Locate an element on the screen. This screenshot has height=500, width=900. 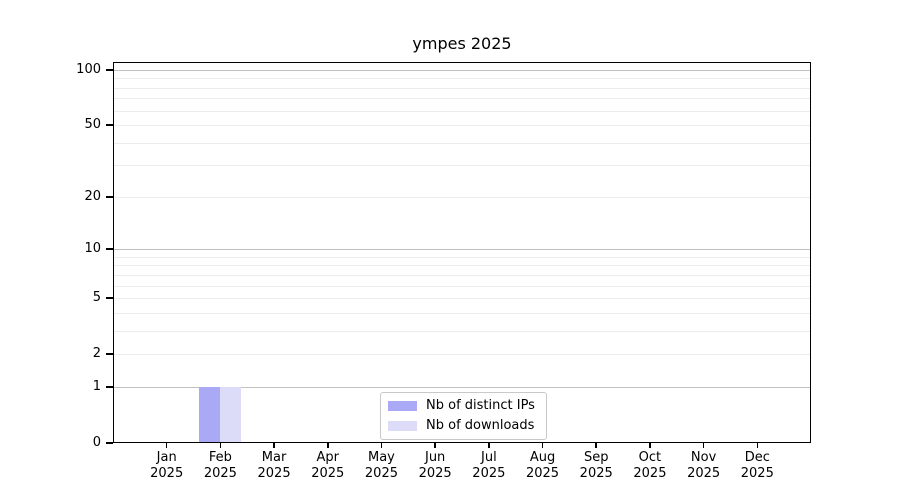
x-tick-label: Oct 2025 is located at coordinates (650, 465).